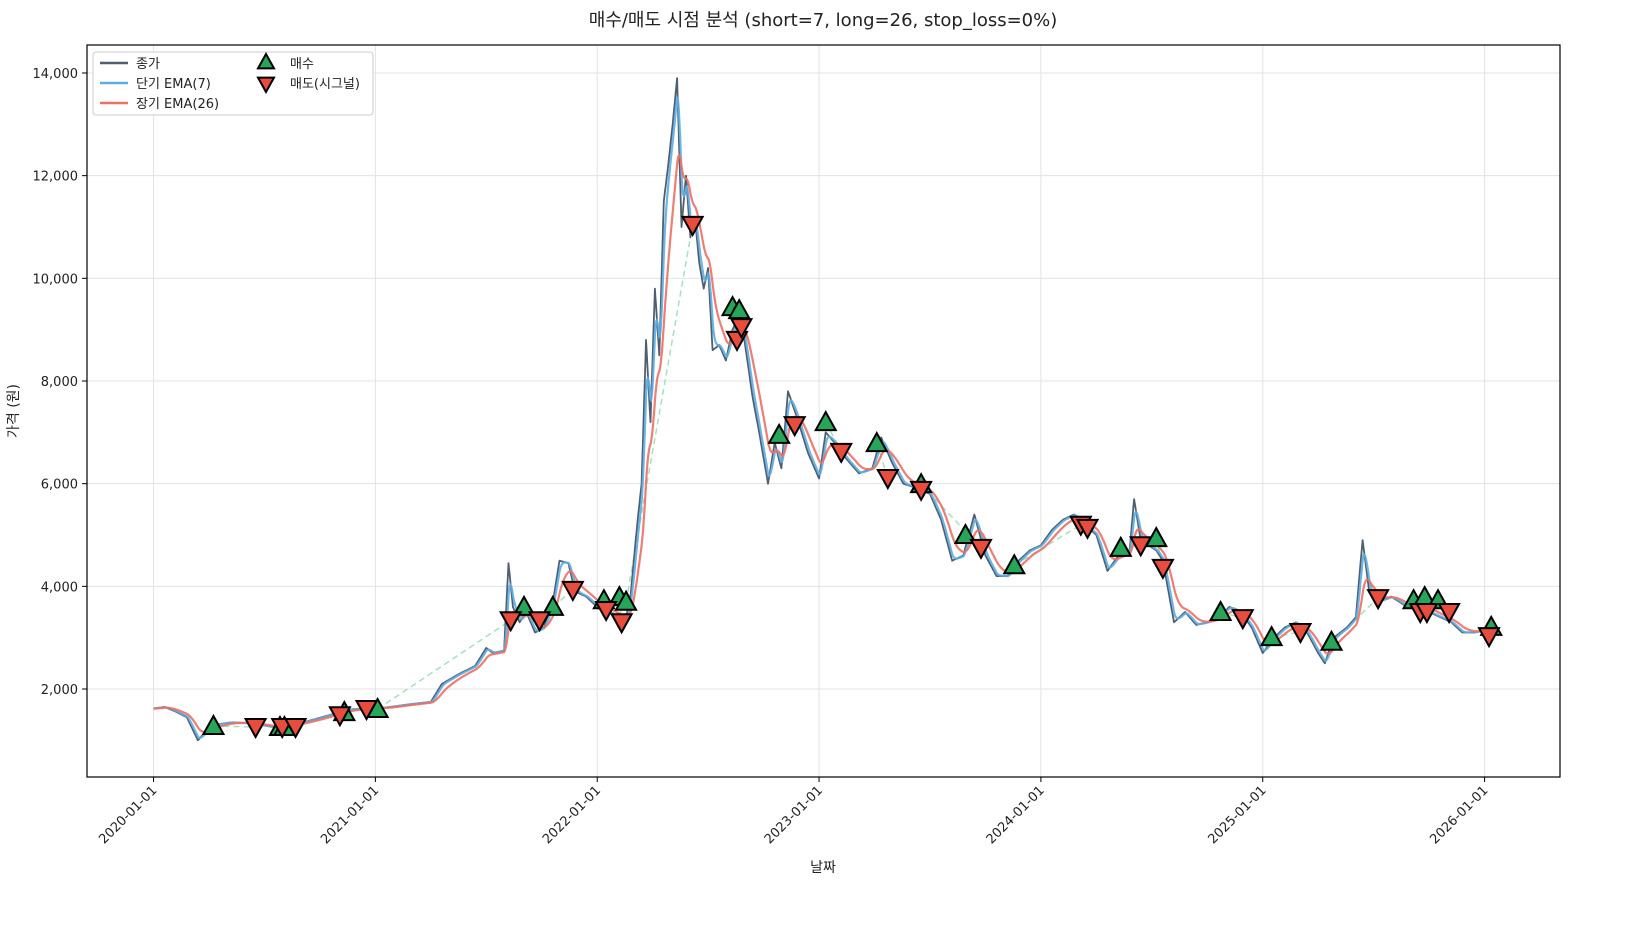 This screenshot has height=934, width=1650. What do you see at coordinates (1016, 815) in the screenshot?
I see `x-tick-label: 2024-01-01` at bounding box center [1016, 815].